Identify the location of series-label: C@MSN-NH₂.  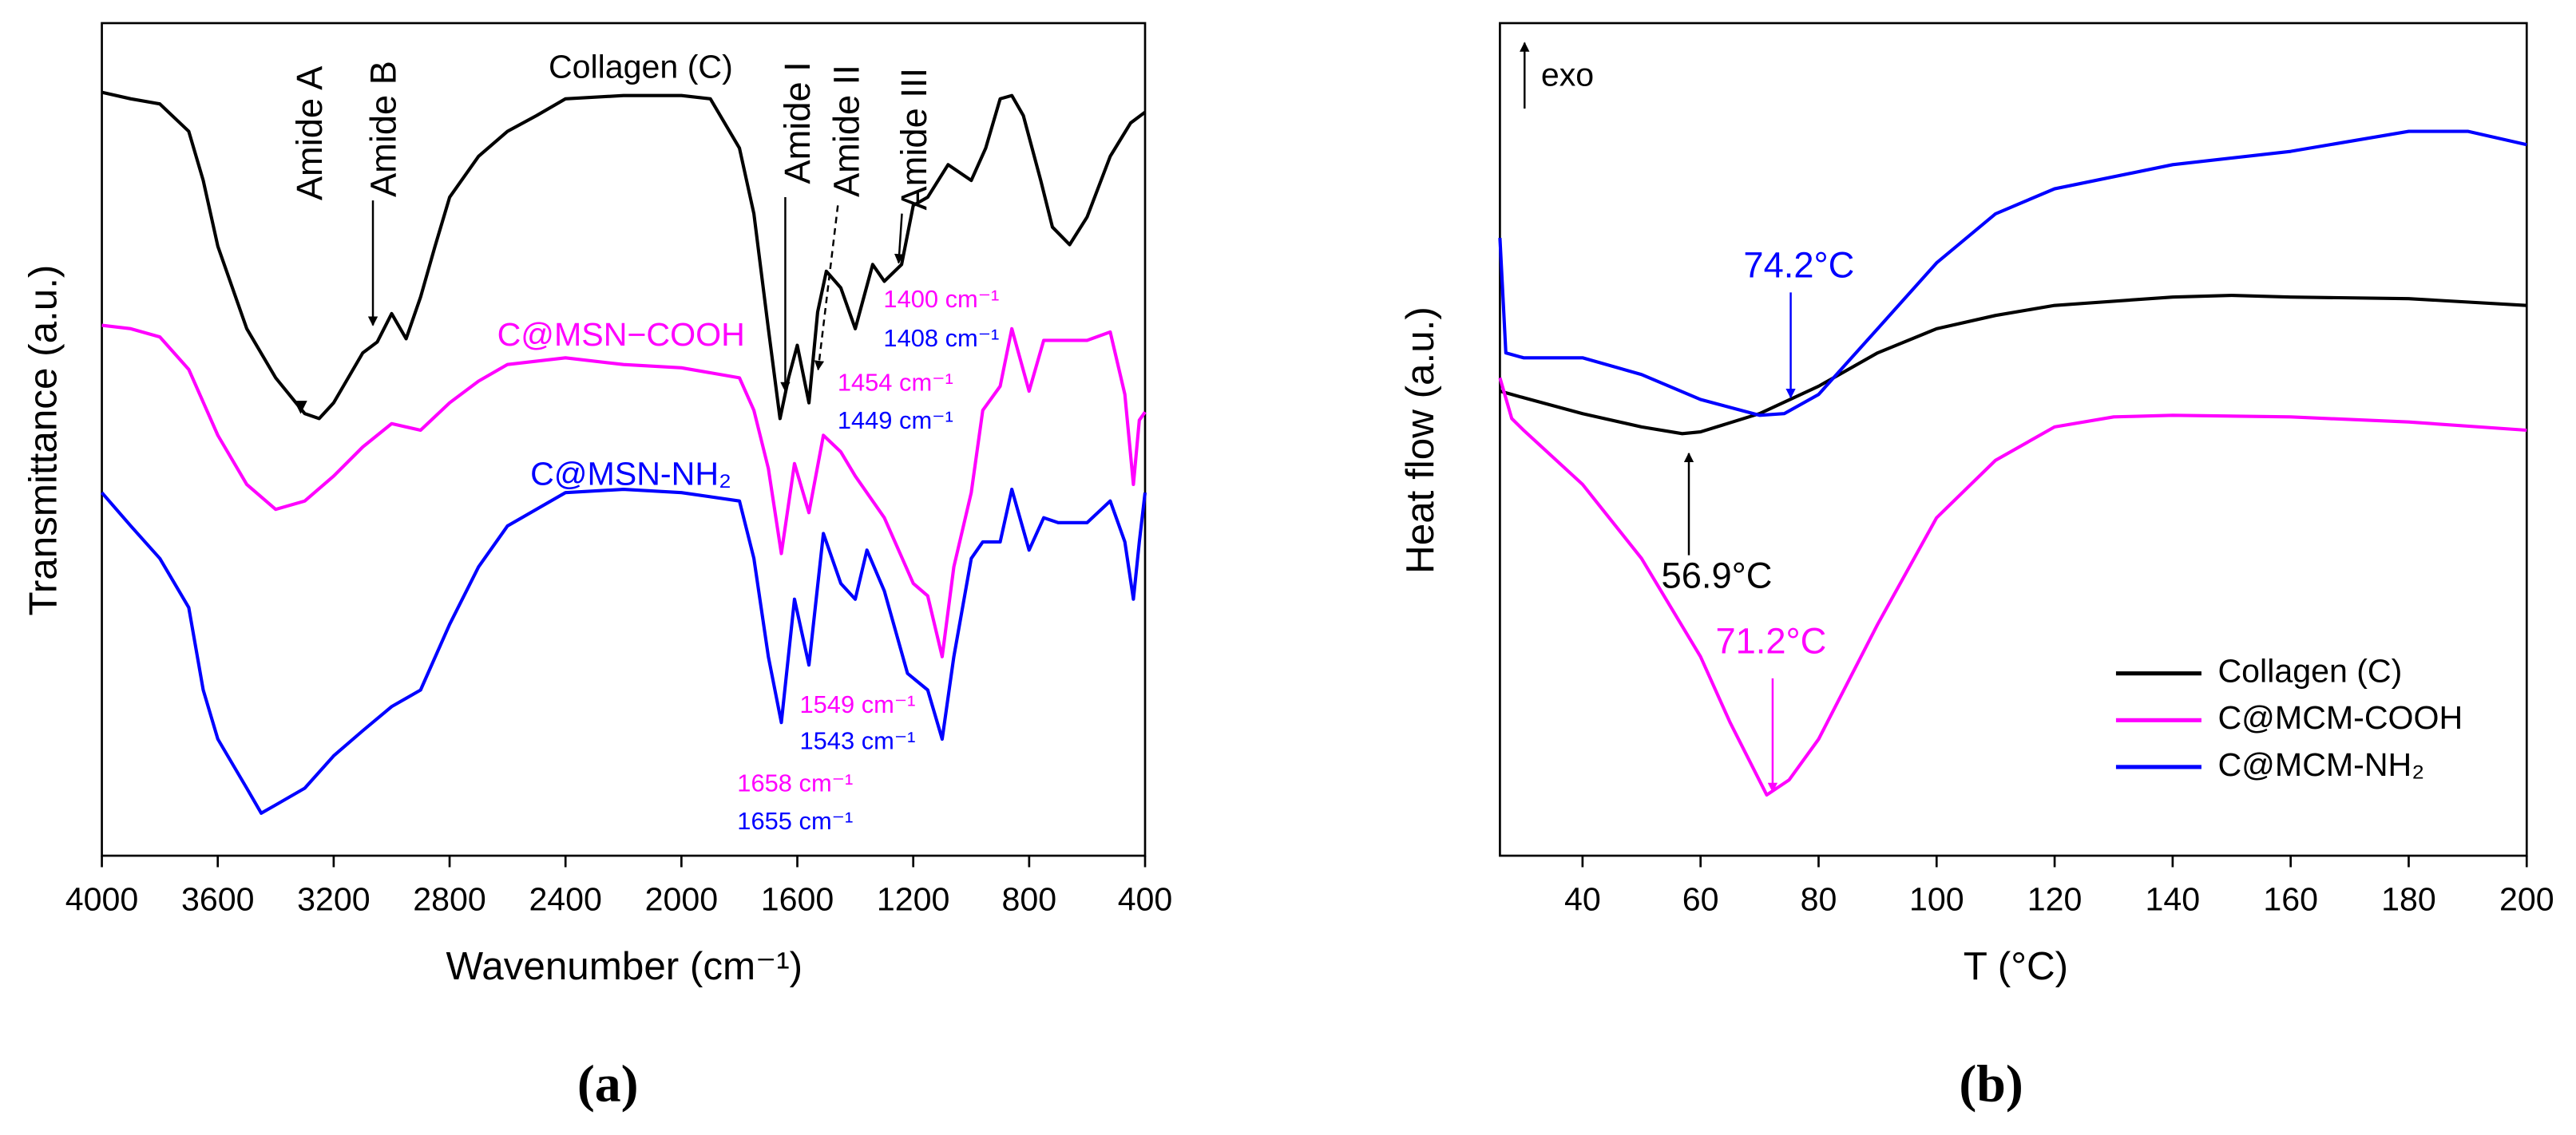
(630, 474).